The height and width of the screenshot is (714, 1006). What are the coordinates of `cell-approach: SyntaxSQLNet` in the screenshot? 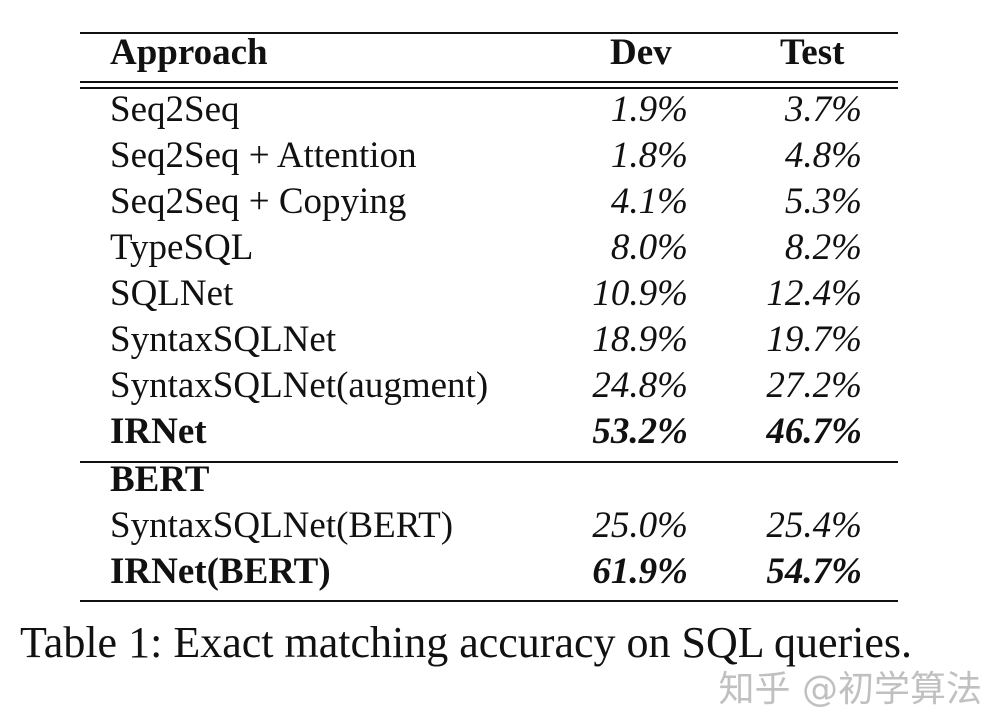 It's located at (223, 339).